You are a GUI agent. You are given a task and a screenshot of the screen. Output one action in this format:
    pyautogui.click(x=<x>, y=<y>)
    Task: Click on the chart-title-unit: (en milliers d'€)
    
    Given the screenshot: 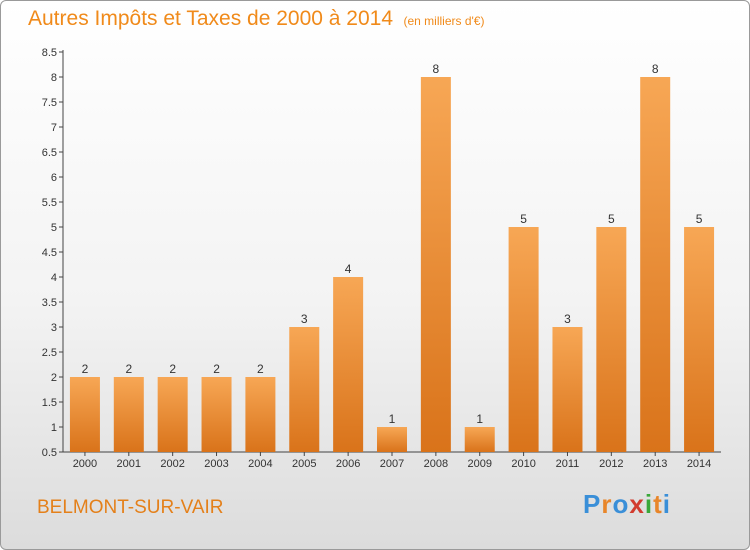 What is the action you would take?
    pyautogui.click(x=444, y=21)
    